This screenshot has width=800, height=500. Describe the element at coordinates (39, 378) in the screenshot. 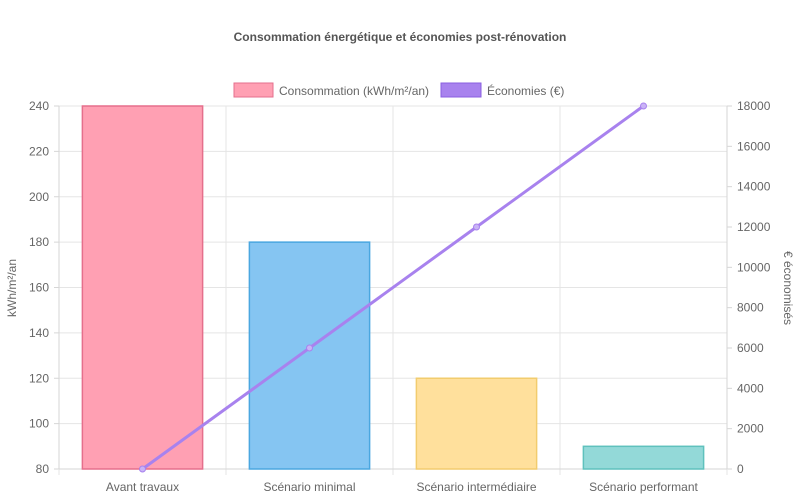

I see `left-tick-label: 120` at that location.